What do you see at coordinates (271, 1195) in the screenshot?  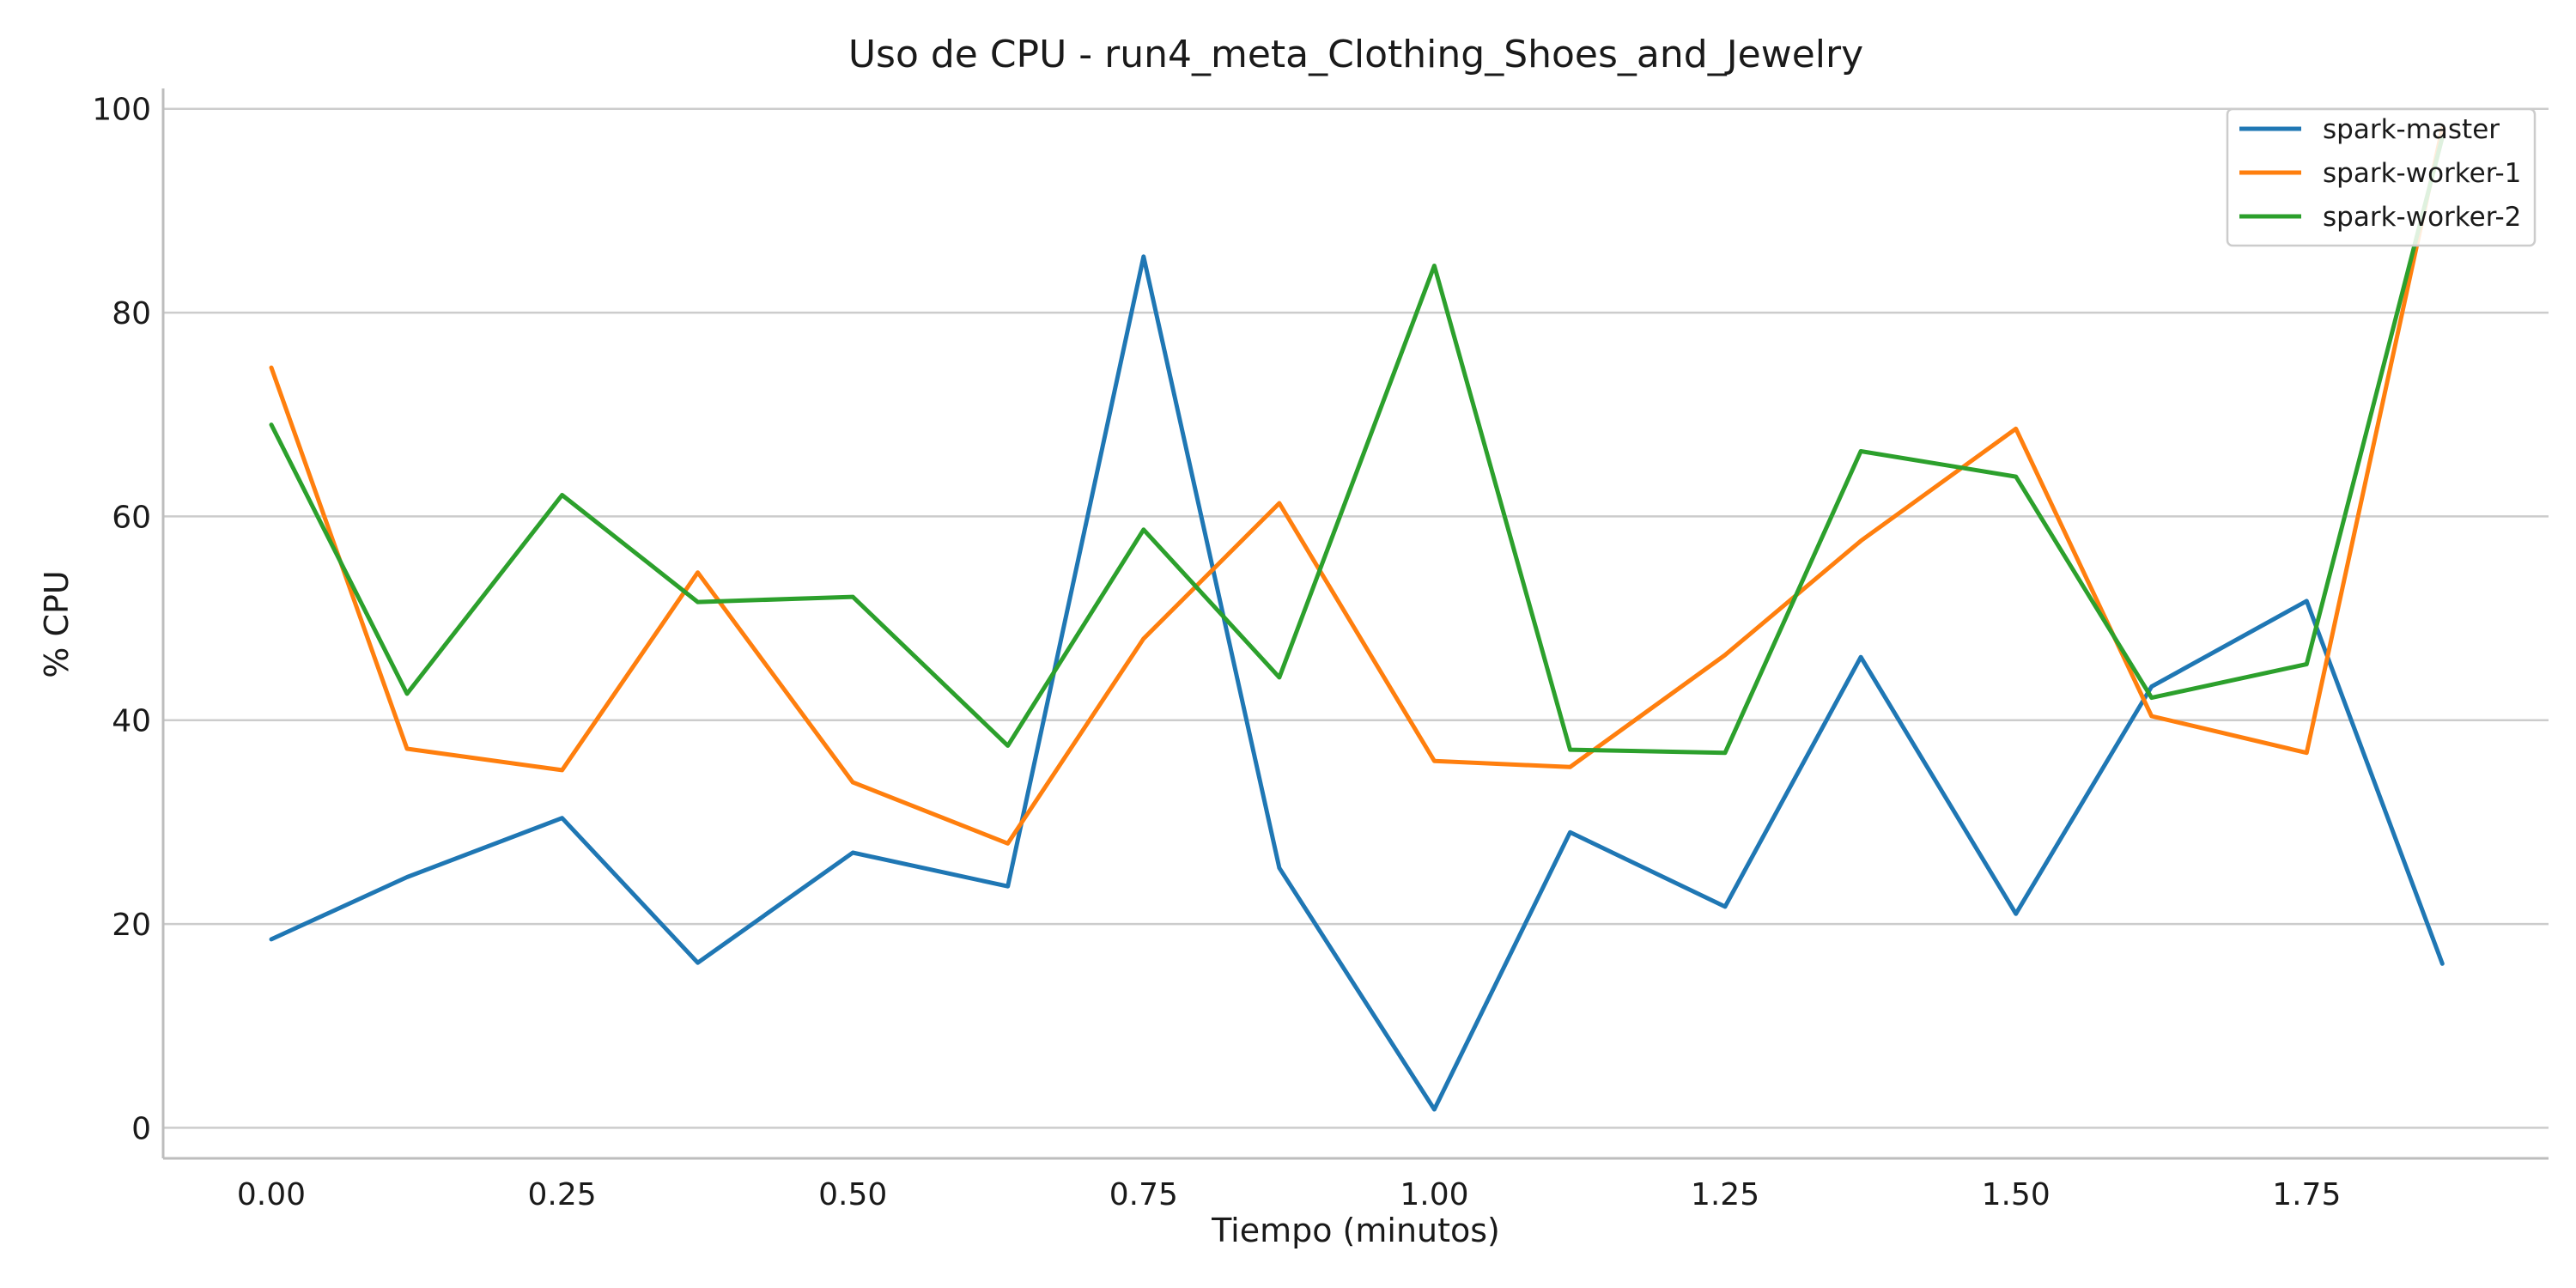 I see `x-tick-label: 0.00` at bounding box center [271, 1195].